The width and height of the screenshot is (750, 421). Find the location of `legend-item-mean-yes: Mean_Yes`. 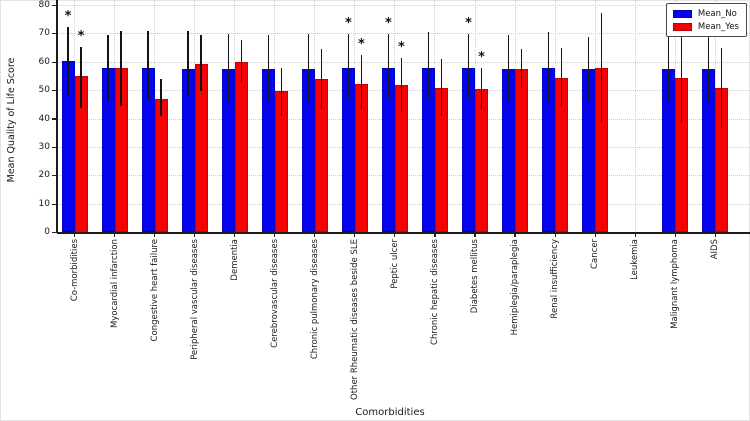

legend-item-mean-yes: Mean_Yes is located at coordinates (705, 26).